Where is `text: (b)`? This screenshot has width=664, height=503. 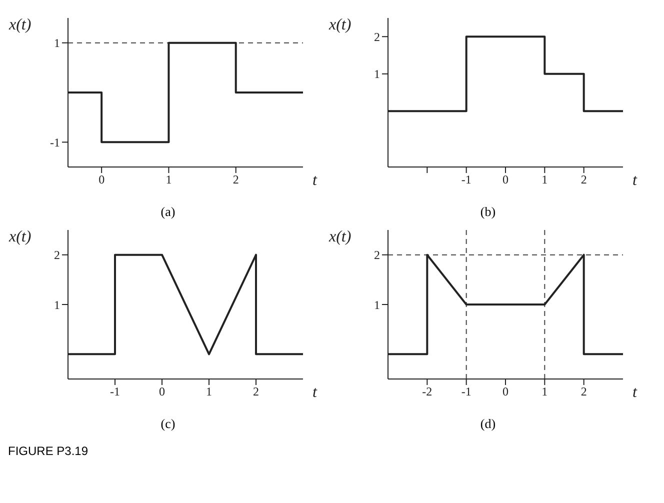
text: (b) is located at coordinates (488, 212).